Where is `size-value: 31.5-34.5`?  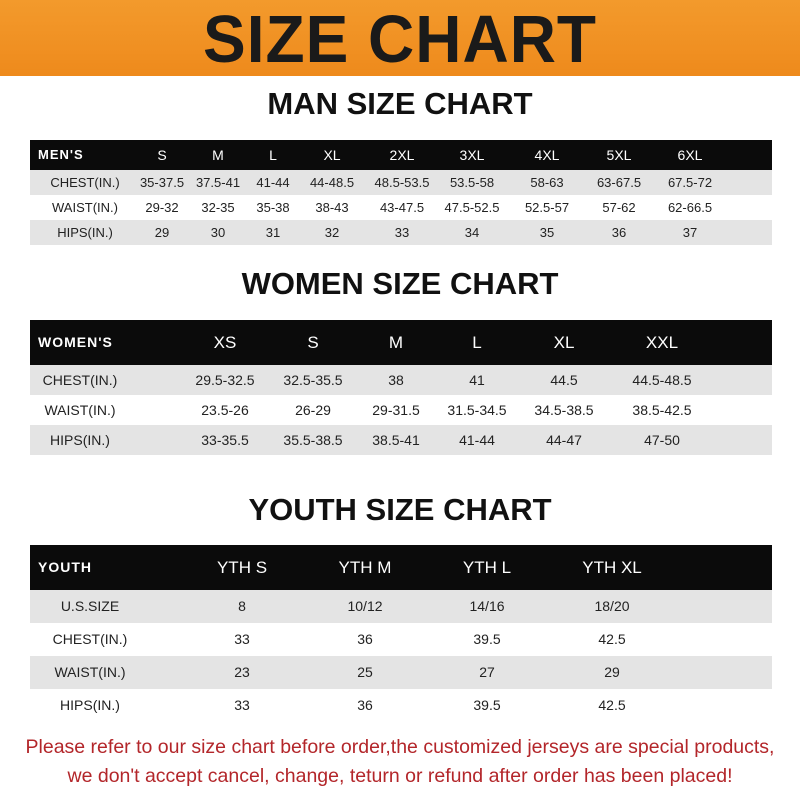
size-value: 31.5-34.5 is located at coordinates (477, 410).